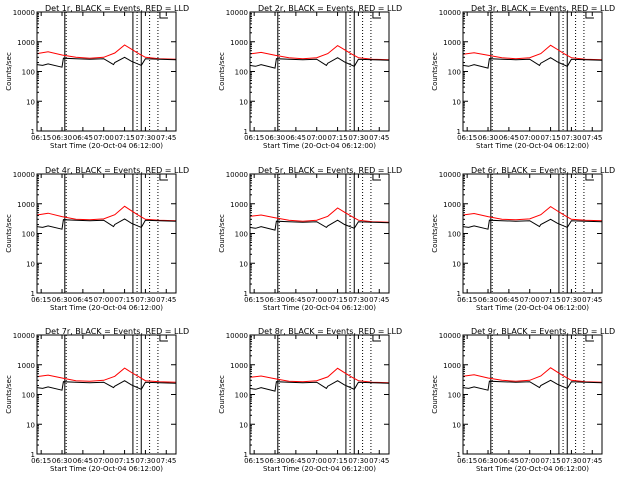 This screenshot has width=640, height=480. Describe the element at coordinates (117, 170) in the screenshot. I see `chart-title: Det 4r, BLACK = Events, RED = LLD` at that location.